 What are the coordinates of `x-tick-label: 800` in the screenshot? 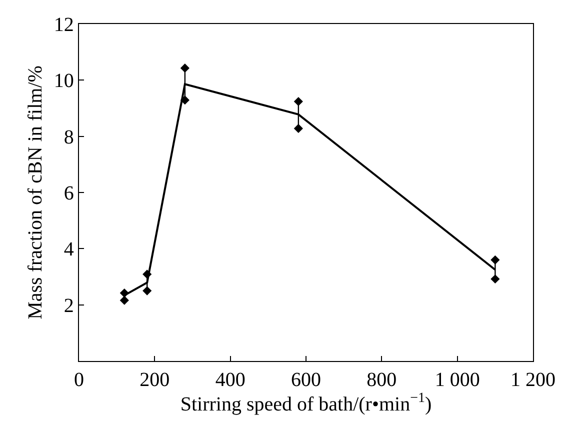 It's located at (381, 380).